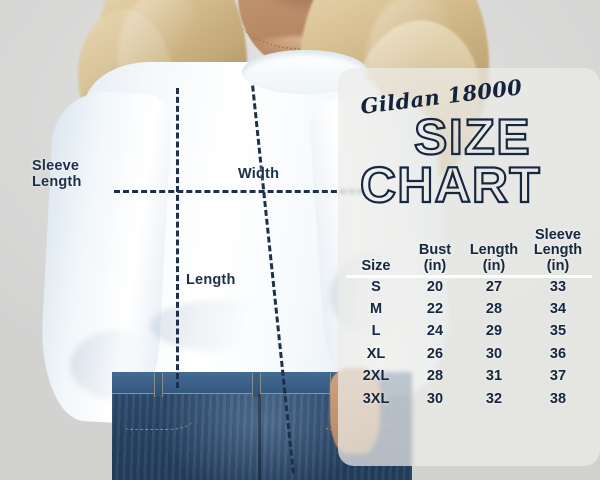 This screenshot has height=480, width=600. I want to click on cell-sleeve_length_in: 34, so click(558, 308).